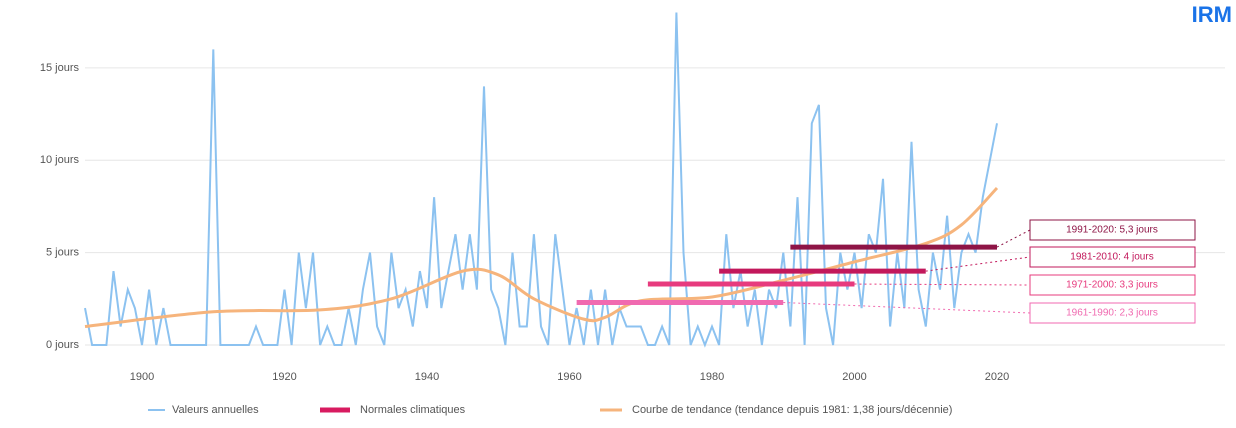 This screenshot has width=1236, height=428. What do you see at coordinates (215, 410) in the screenshot?
I see `legend-label: Valeurs annuelles` at bounding box center [215, 410].